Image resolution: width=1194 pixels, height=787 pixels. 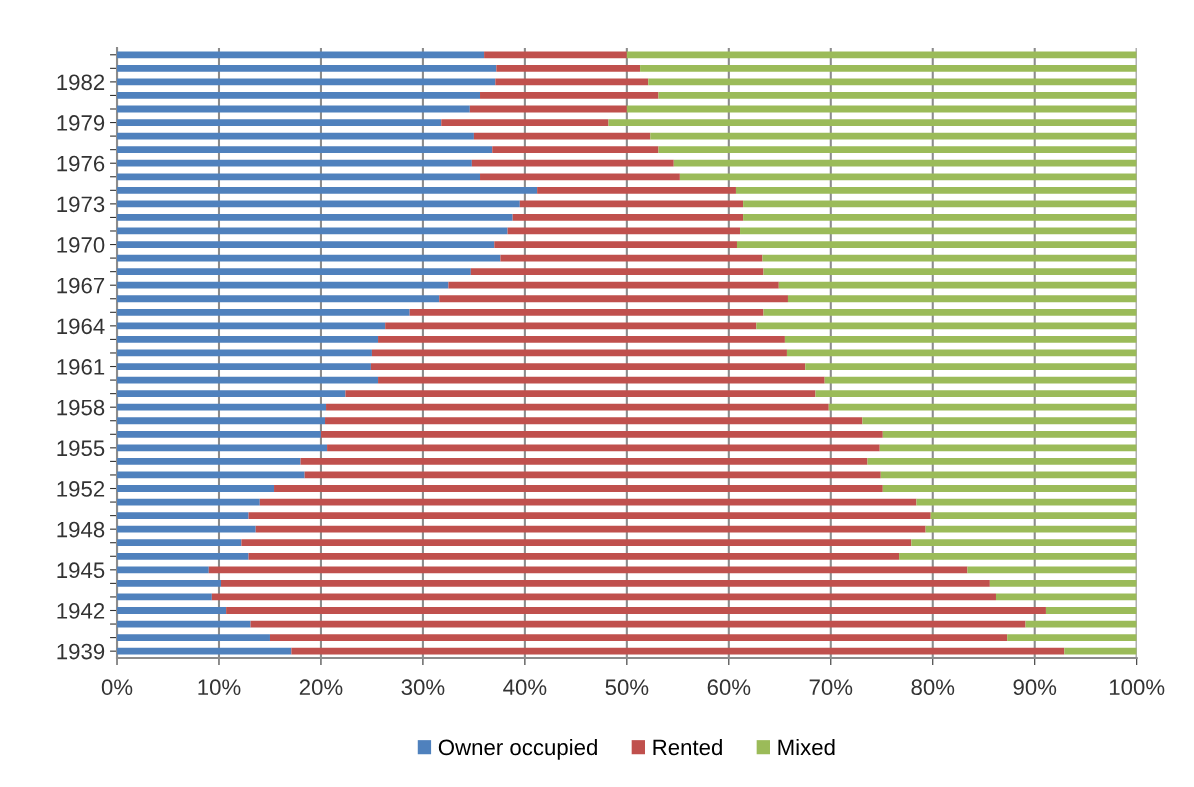 What do you see at coordinates (525, 687) in the screenshot?
I see `x-tick-label: 40%` at bounding box center [525, 687].